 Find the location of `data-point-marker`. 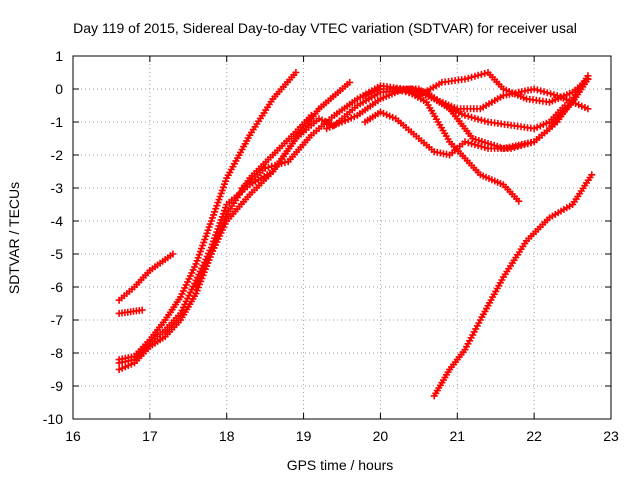

data-point-marker is located at coordinates (396, 89).